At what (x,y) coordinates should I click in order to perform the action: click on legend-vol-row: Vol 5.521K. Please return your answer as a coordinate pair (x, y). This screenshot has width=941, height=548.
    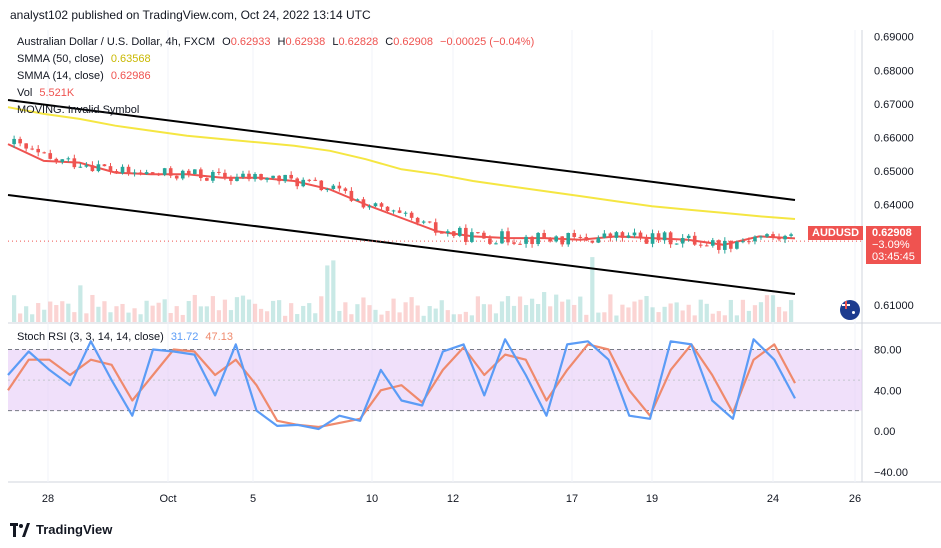
    Looking at the image, I should click on (45, 93).